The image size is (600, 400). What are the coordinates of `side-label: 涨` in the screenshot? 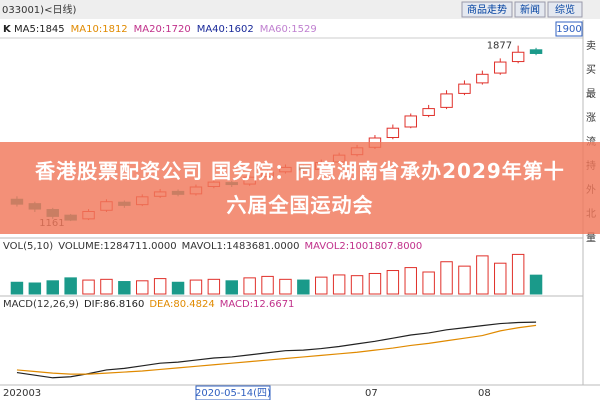 It's located at (591, 118).